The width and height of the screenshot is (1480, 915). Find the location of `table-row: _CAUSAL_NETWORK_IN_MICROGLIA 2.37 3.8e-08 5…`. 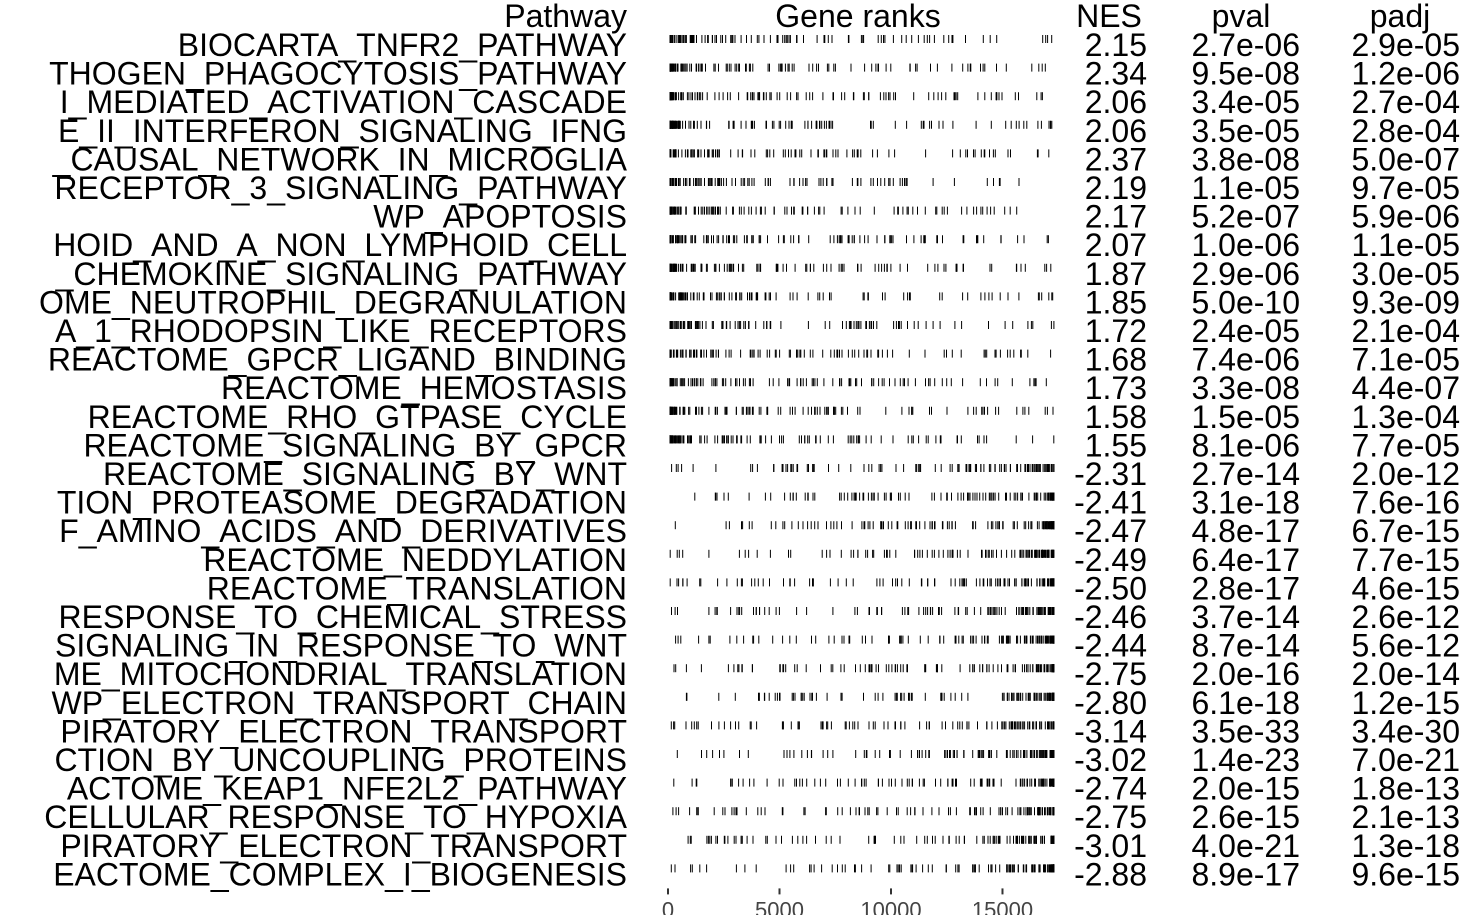

table-row: _CAUSAL_NETWORK_IN_MICROGLIA 2.37 3.8e-08 5… is located at coordinates (756, 159).